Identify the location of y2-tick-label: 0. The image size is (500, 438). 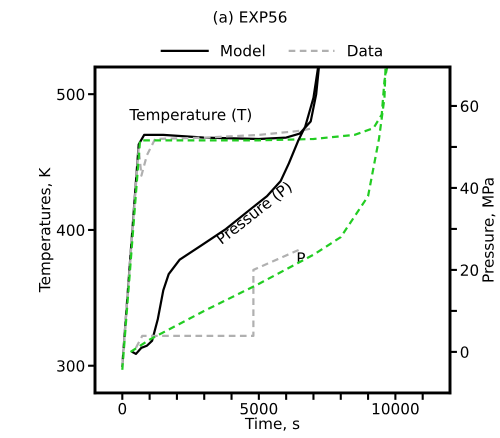
(464, 352).